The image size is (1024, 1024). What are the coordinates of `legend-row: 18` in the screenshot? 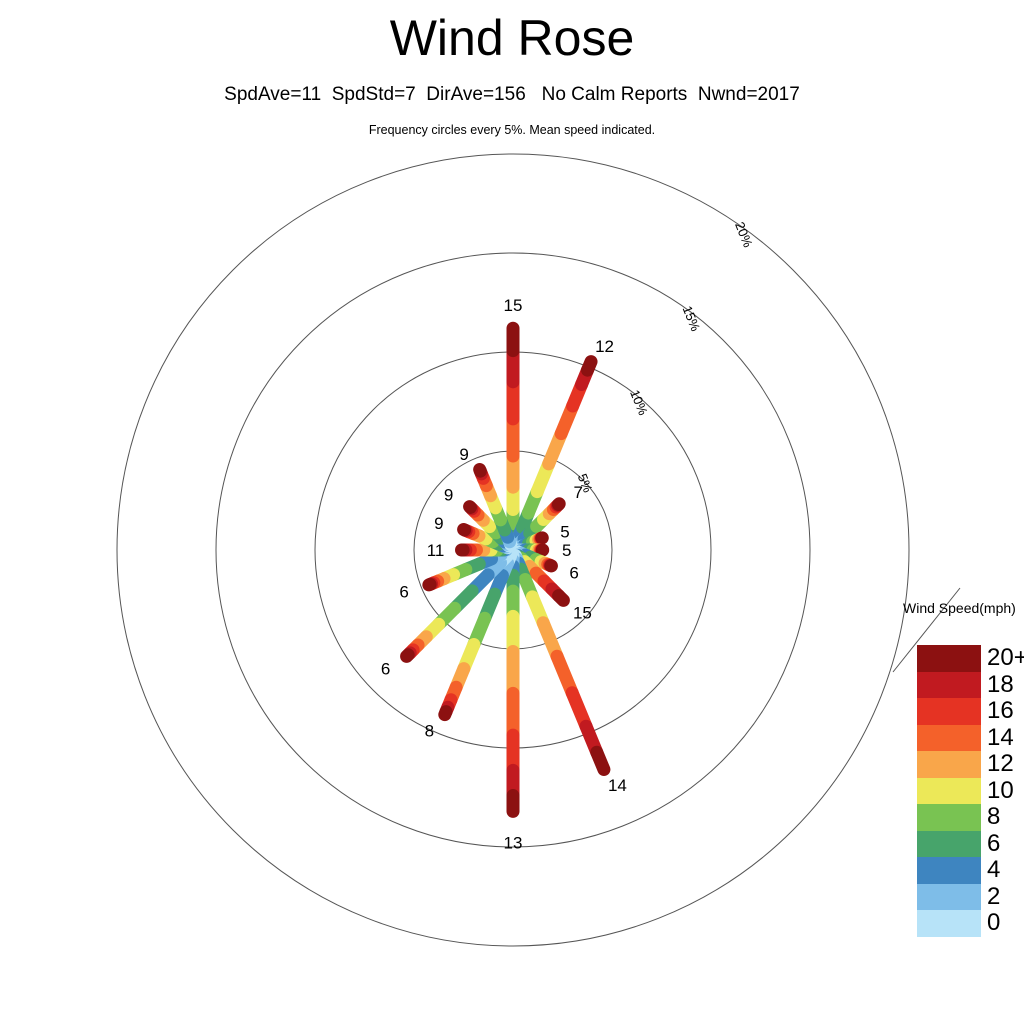 It's located at (965, 684).